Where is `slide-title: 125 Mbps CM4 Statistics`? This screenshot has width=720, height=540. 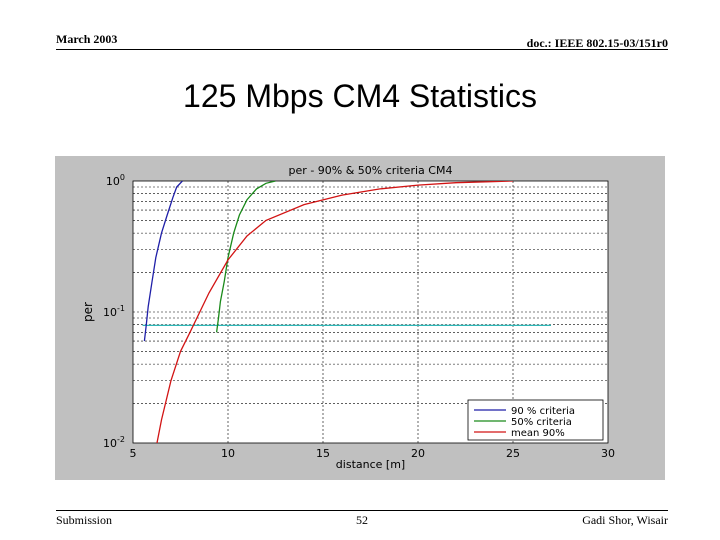
slide-title: 125 Mbps CM4 Statistics is located at coordinates (360, 96).